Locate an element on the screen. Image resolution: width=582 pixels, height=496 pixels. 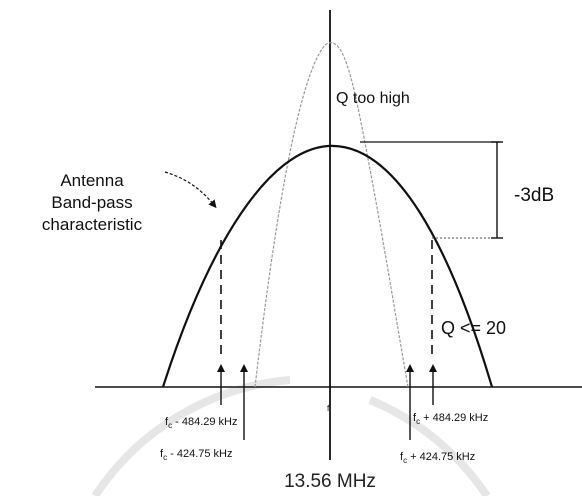
minus3db-bracket is located at coordinates (497, 190).